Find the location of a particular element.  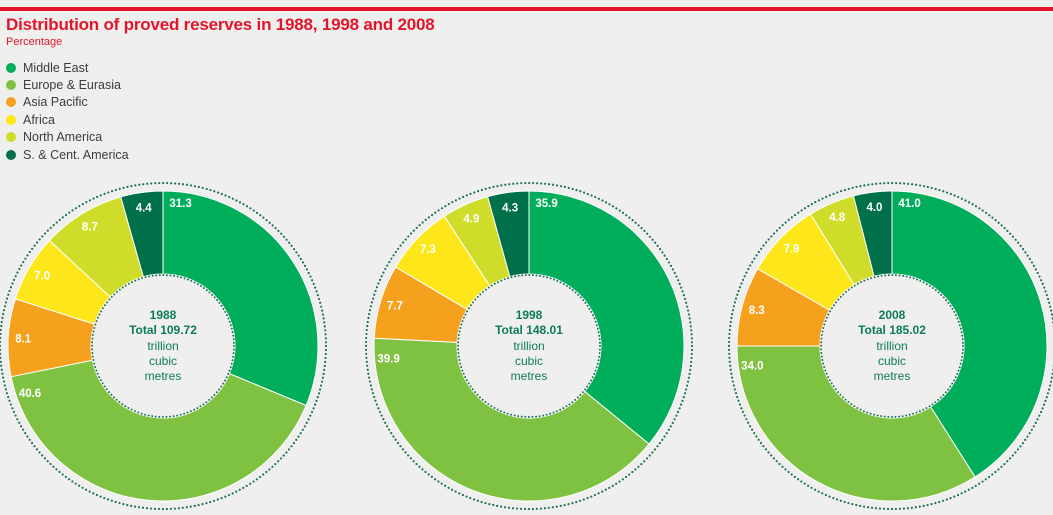

legend-item-middle-east: Middle East is located at coordinates (67, 67).